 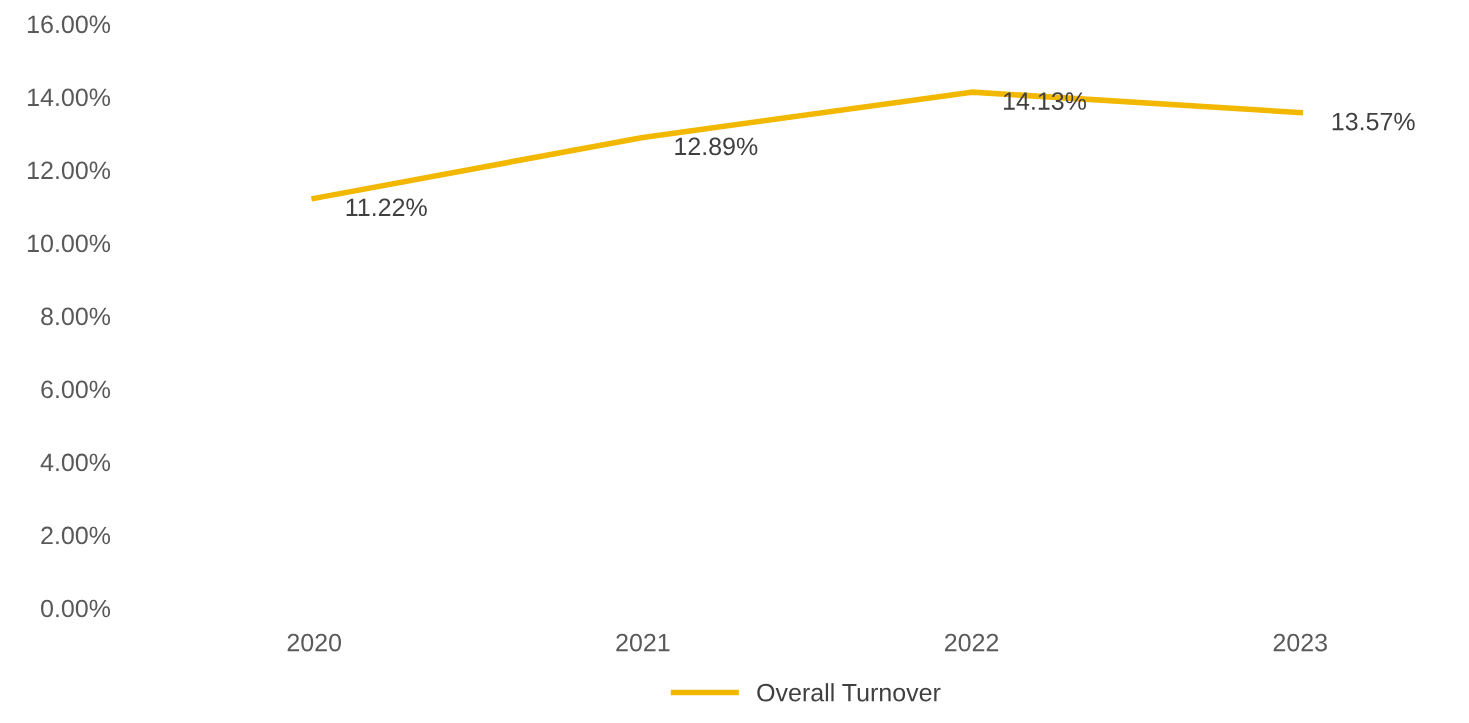 I want to click on y-tick-label: 12.00%, so click(x=69, y=170).